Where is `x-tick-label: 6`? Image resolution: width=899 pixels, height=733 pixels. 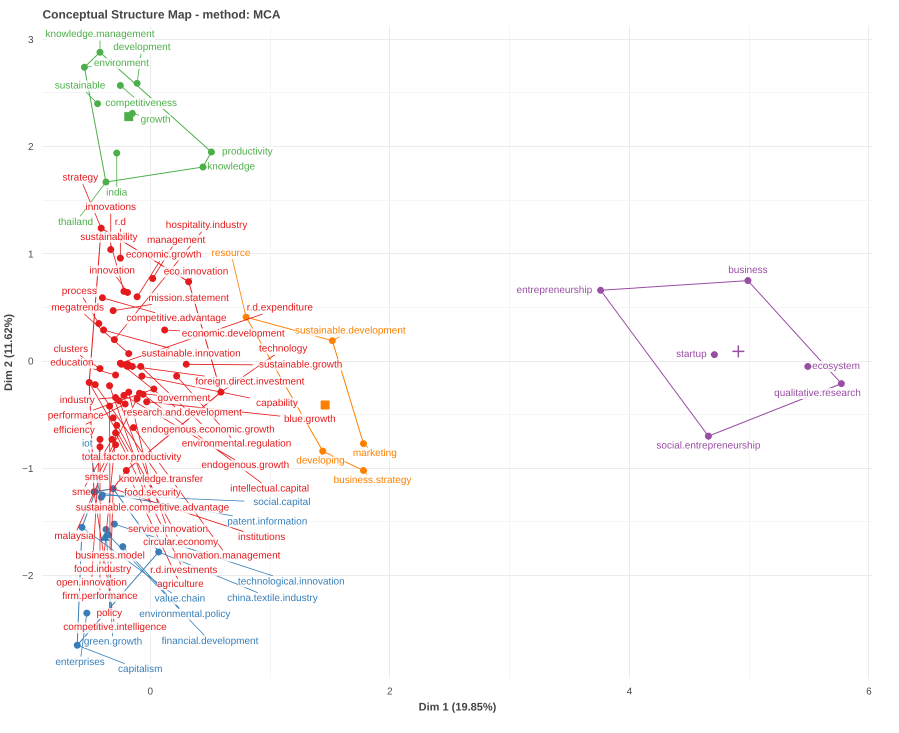
x-tick-label: 6 is located at coordinates (869, 692).